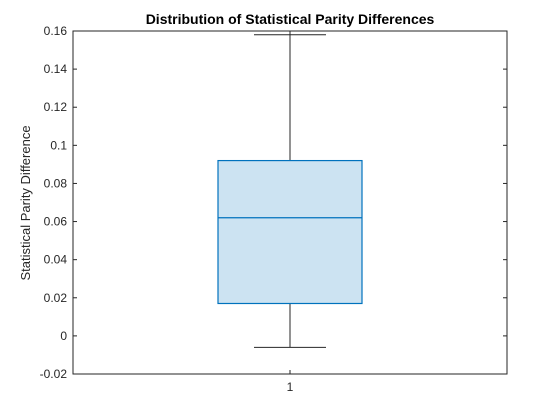  I want to click on y-tick-label: 0.02, so click(56, 298).